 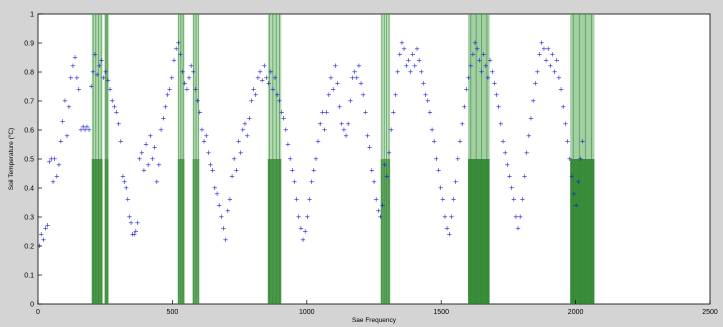 I want to click on x-tick-label: 2500, so click(x=710, y=312).